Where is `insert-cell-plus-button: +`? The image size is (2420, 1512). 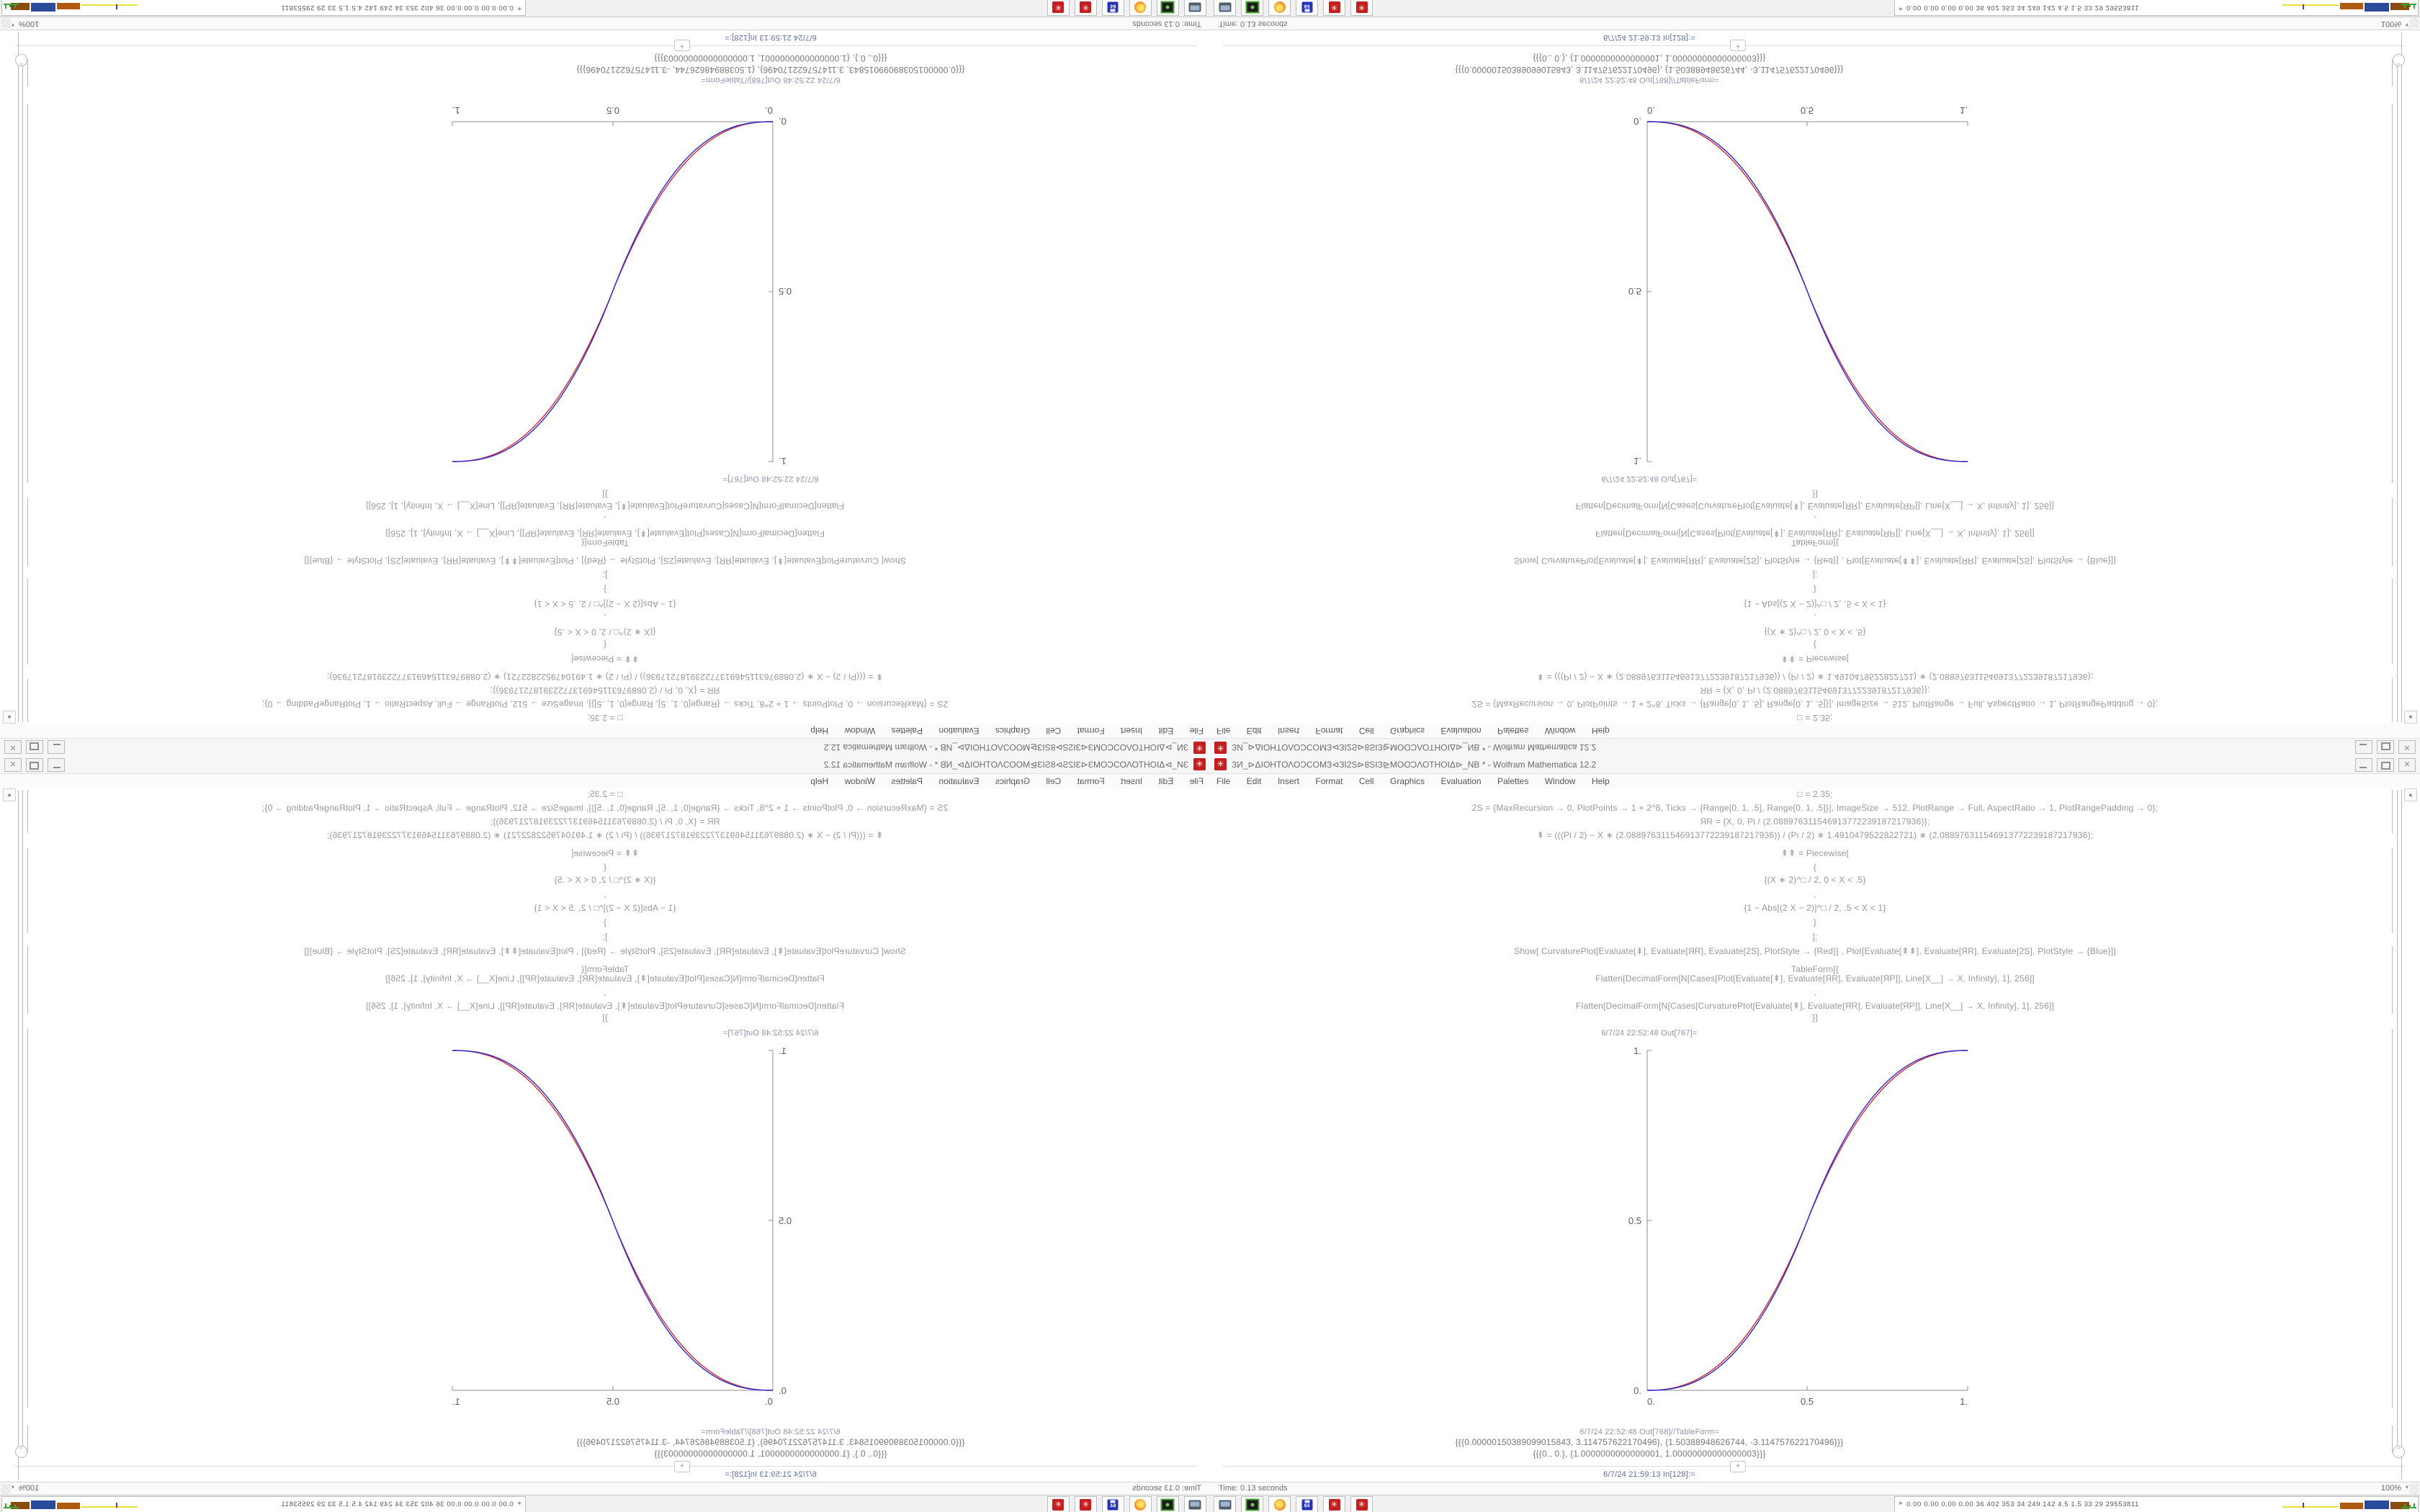
insert-cell-plus-button: + is located at coordinates (1738, 1466).